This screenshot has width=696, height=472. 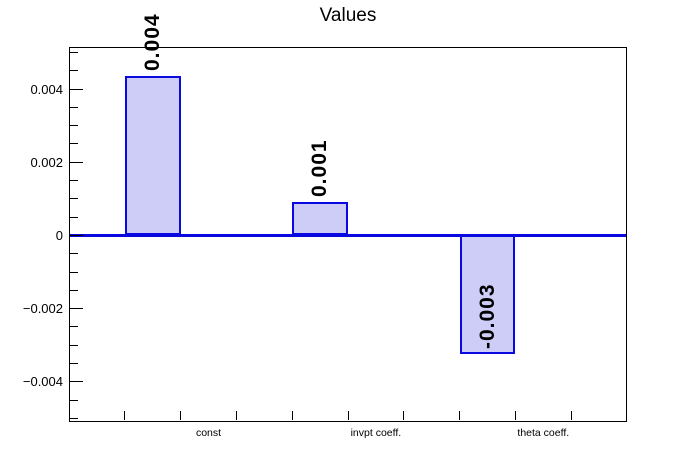 What do you see at coordinates (59, 235) in the screenshot?
I see `y-tick-label: 0` at bounding box center [59, 235].